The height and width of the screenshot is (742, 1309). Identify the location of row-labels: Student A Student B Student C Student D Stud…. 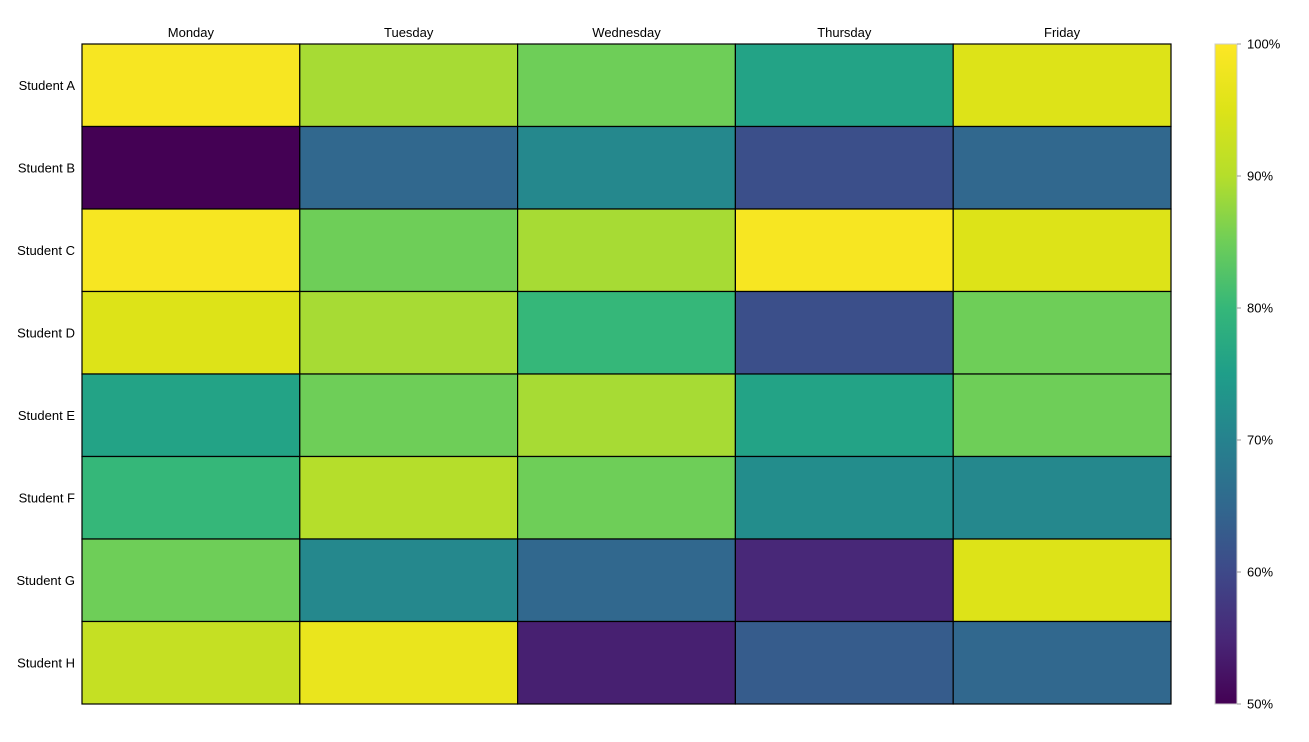
(45, 374).